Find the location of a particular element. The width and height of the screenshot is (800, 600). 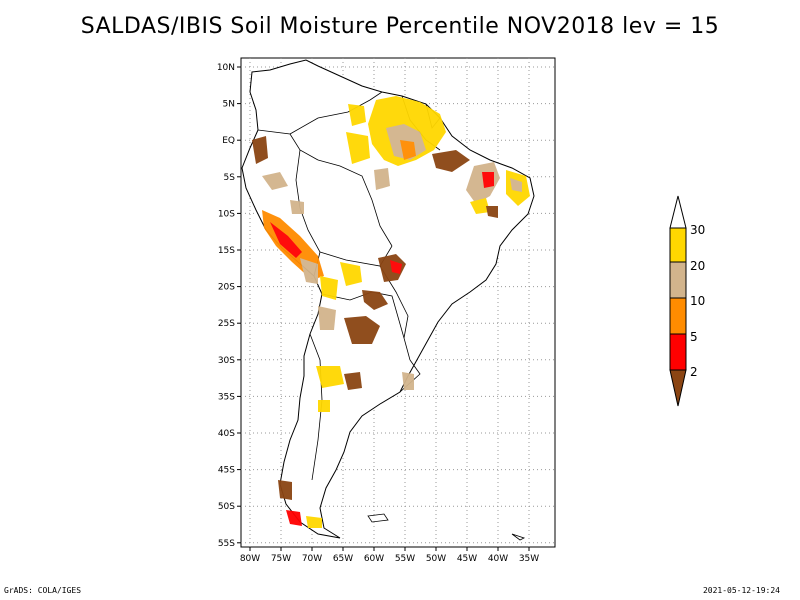

legend-label: 2 is located at coordinates (694, 372).